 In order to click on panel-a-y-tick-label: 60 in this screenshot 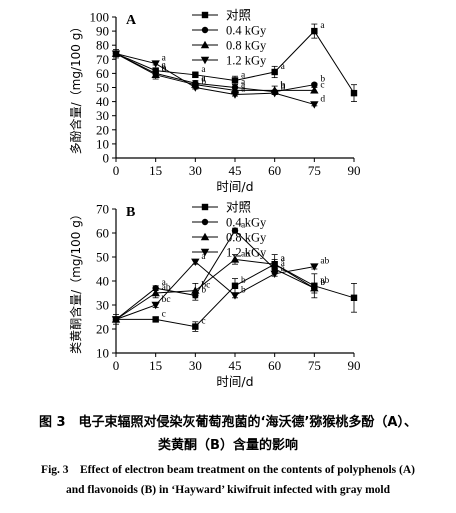, I will do `click(102, 73)`.